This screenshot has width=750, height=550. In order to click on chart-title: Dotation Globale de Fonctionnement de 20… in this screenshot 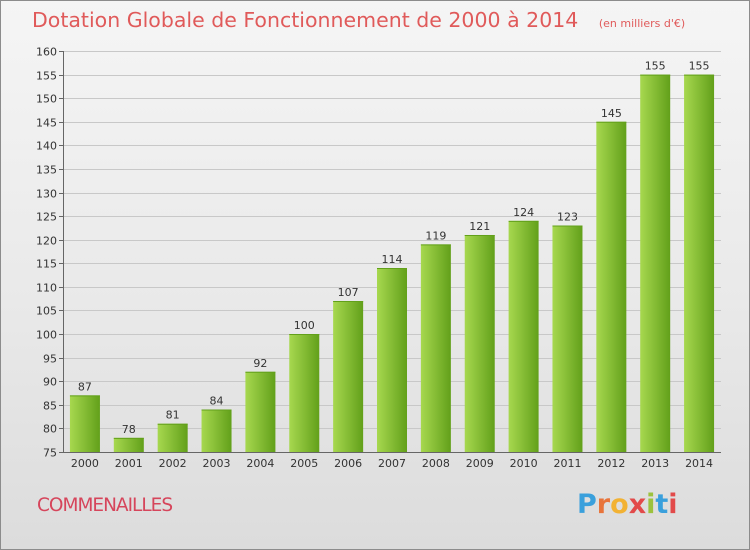, I will do `click(358, 20)`.